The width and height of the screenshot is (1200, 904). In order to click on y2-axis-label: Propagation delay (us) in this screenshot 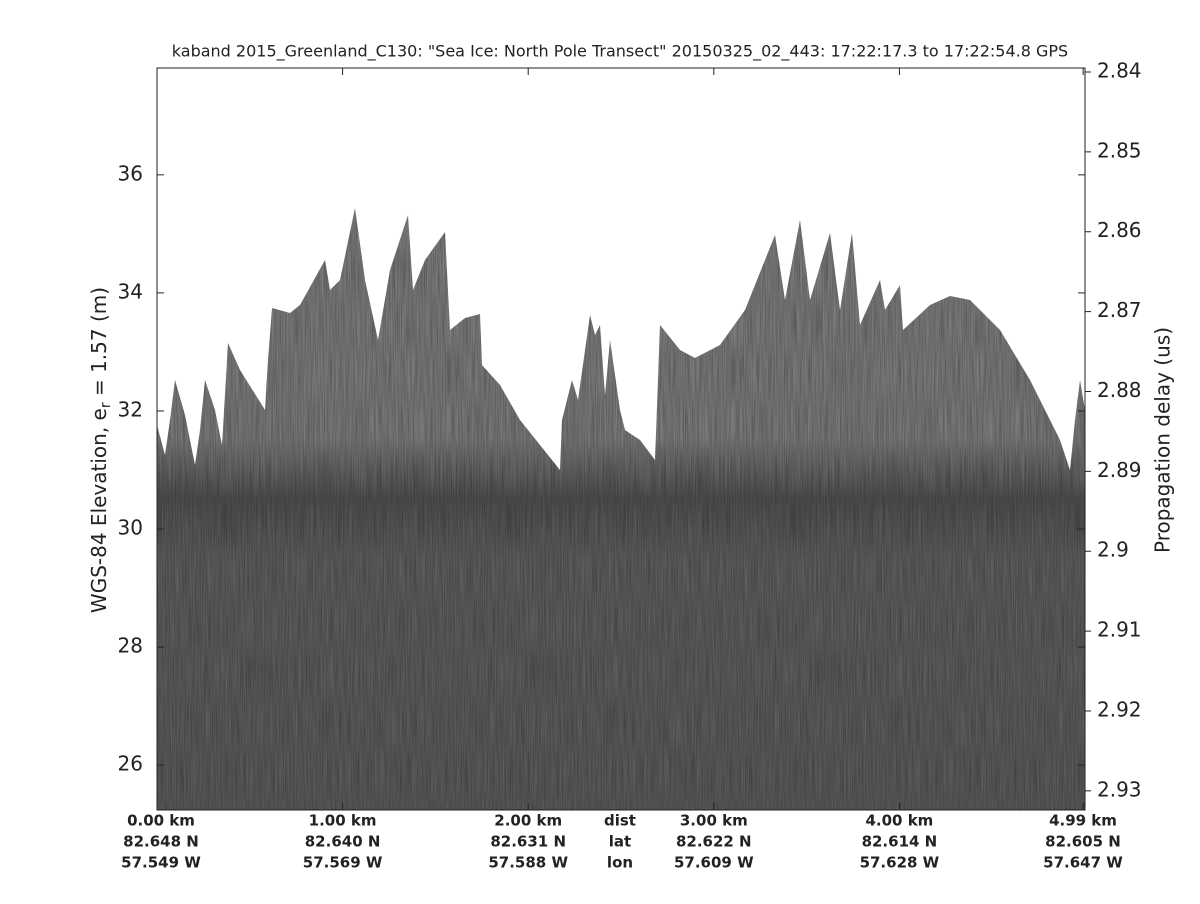, I will do `click(1163, 440)`.